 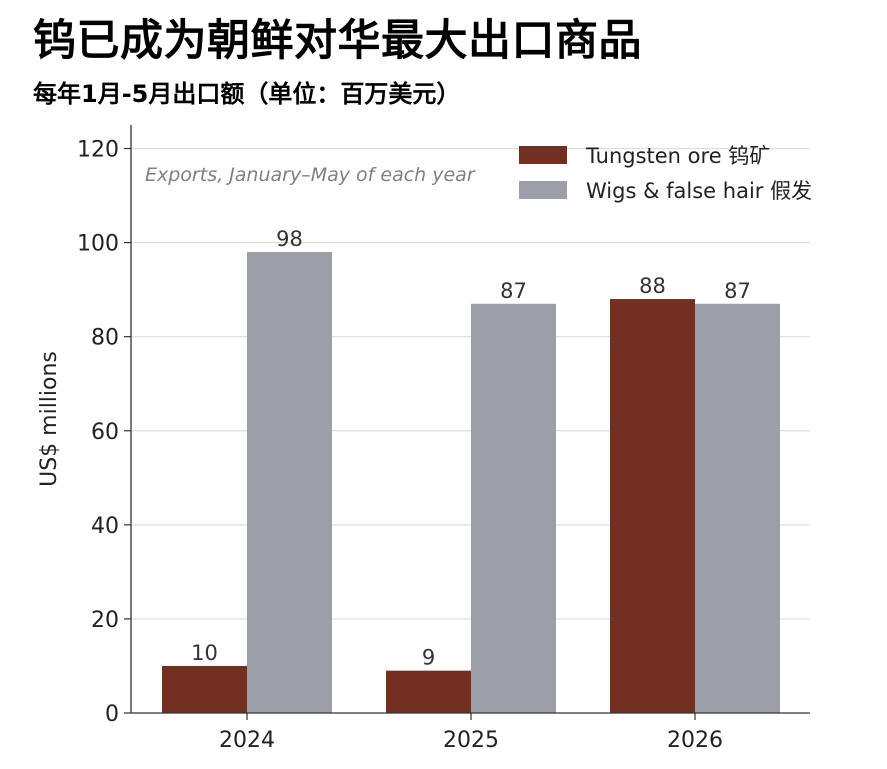 I want to click on chart-title: 钨已成为朝鲜对华最大出口商品, so click(x=337, y=41).